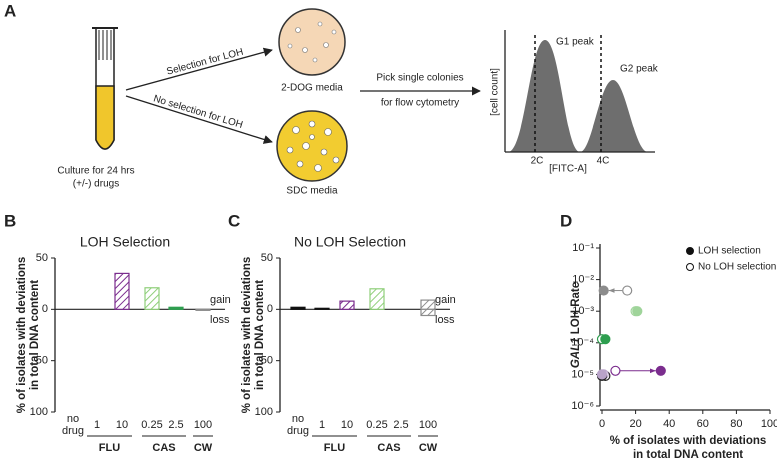  What do you see at coordinates (95, 171) in the screenshot?
I see `tube-label: Culture for 24 hrs` at bounding box center [95, 171].